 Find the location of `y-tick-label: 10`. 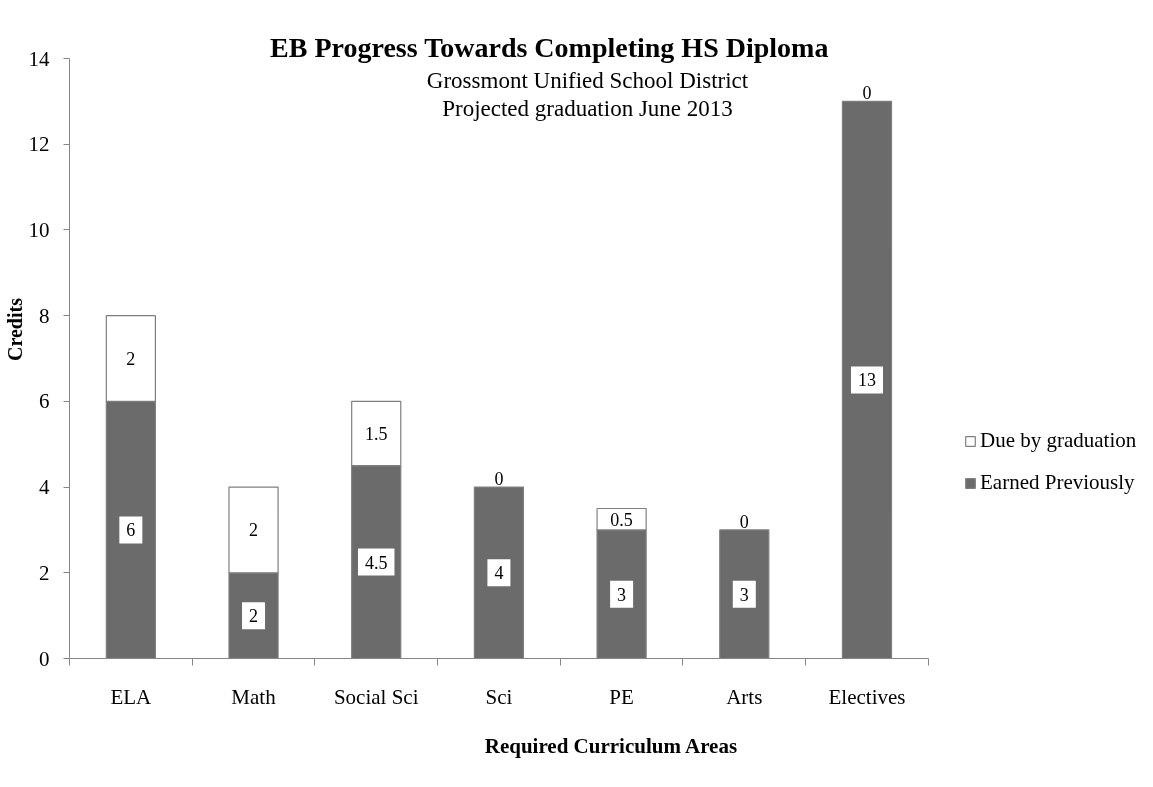

y-tick-label: 10 is located at coordinates (39, 229).